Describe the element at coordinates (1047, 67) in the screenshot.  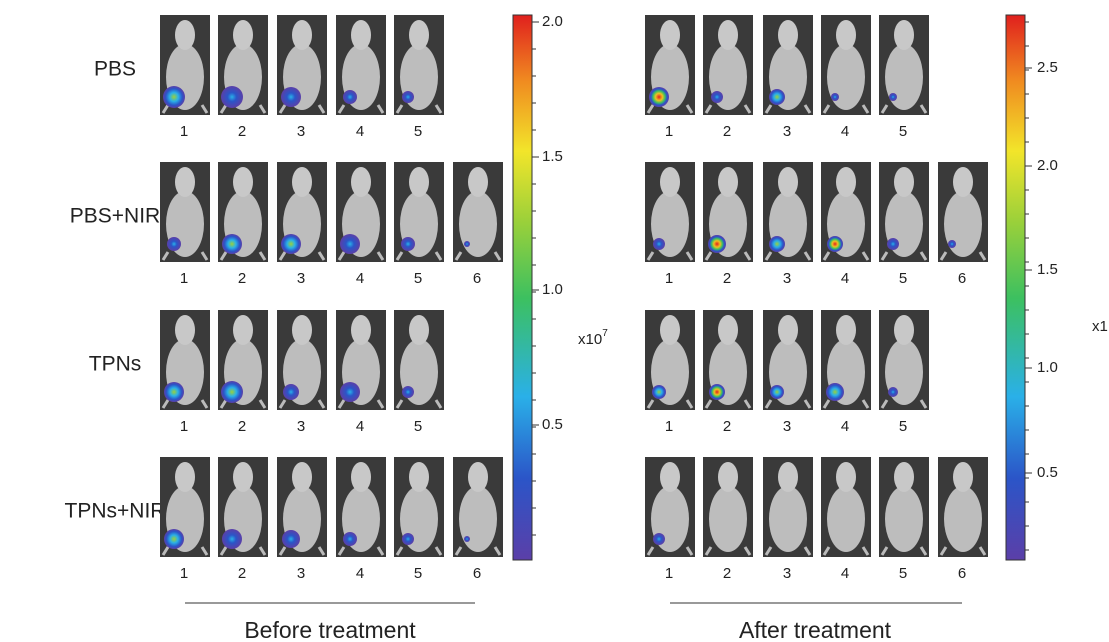
I see `tick-label: 2.5` at that location.